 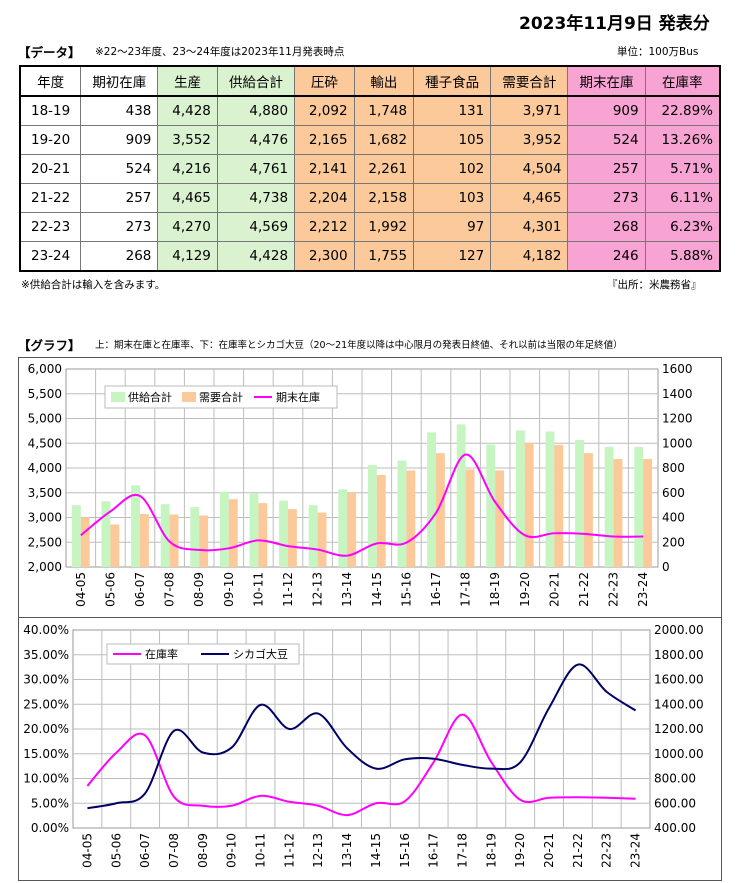 I want to click on y-tick-right: 600, so click(x=673, y=493).